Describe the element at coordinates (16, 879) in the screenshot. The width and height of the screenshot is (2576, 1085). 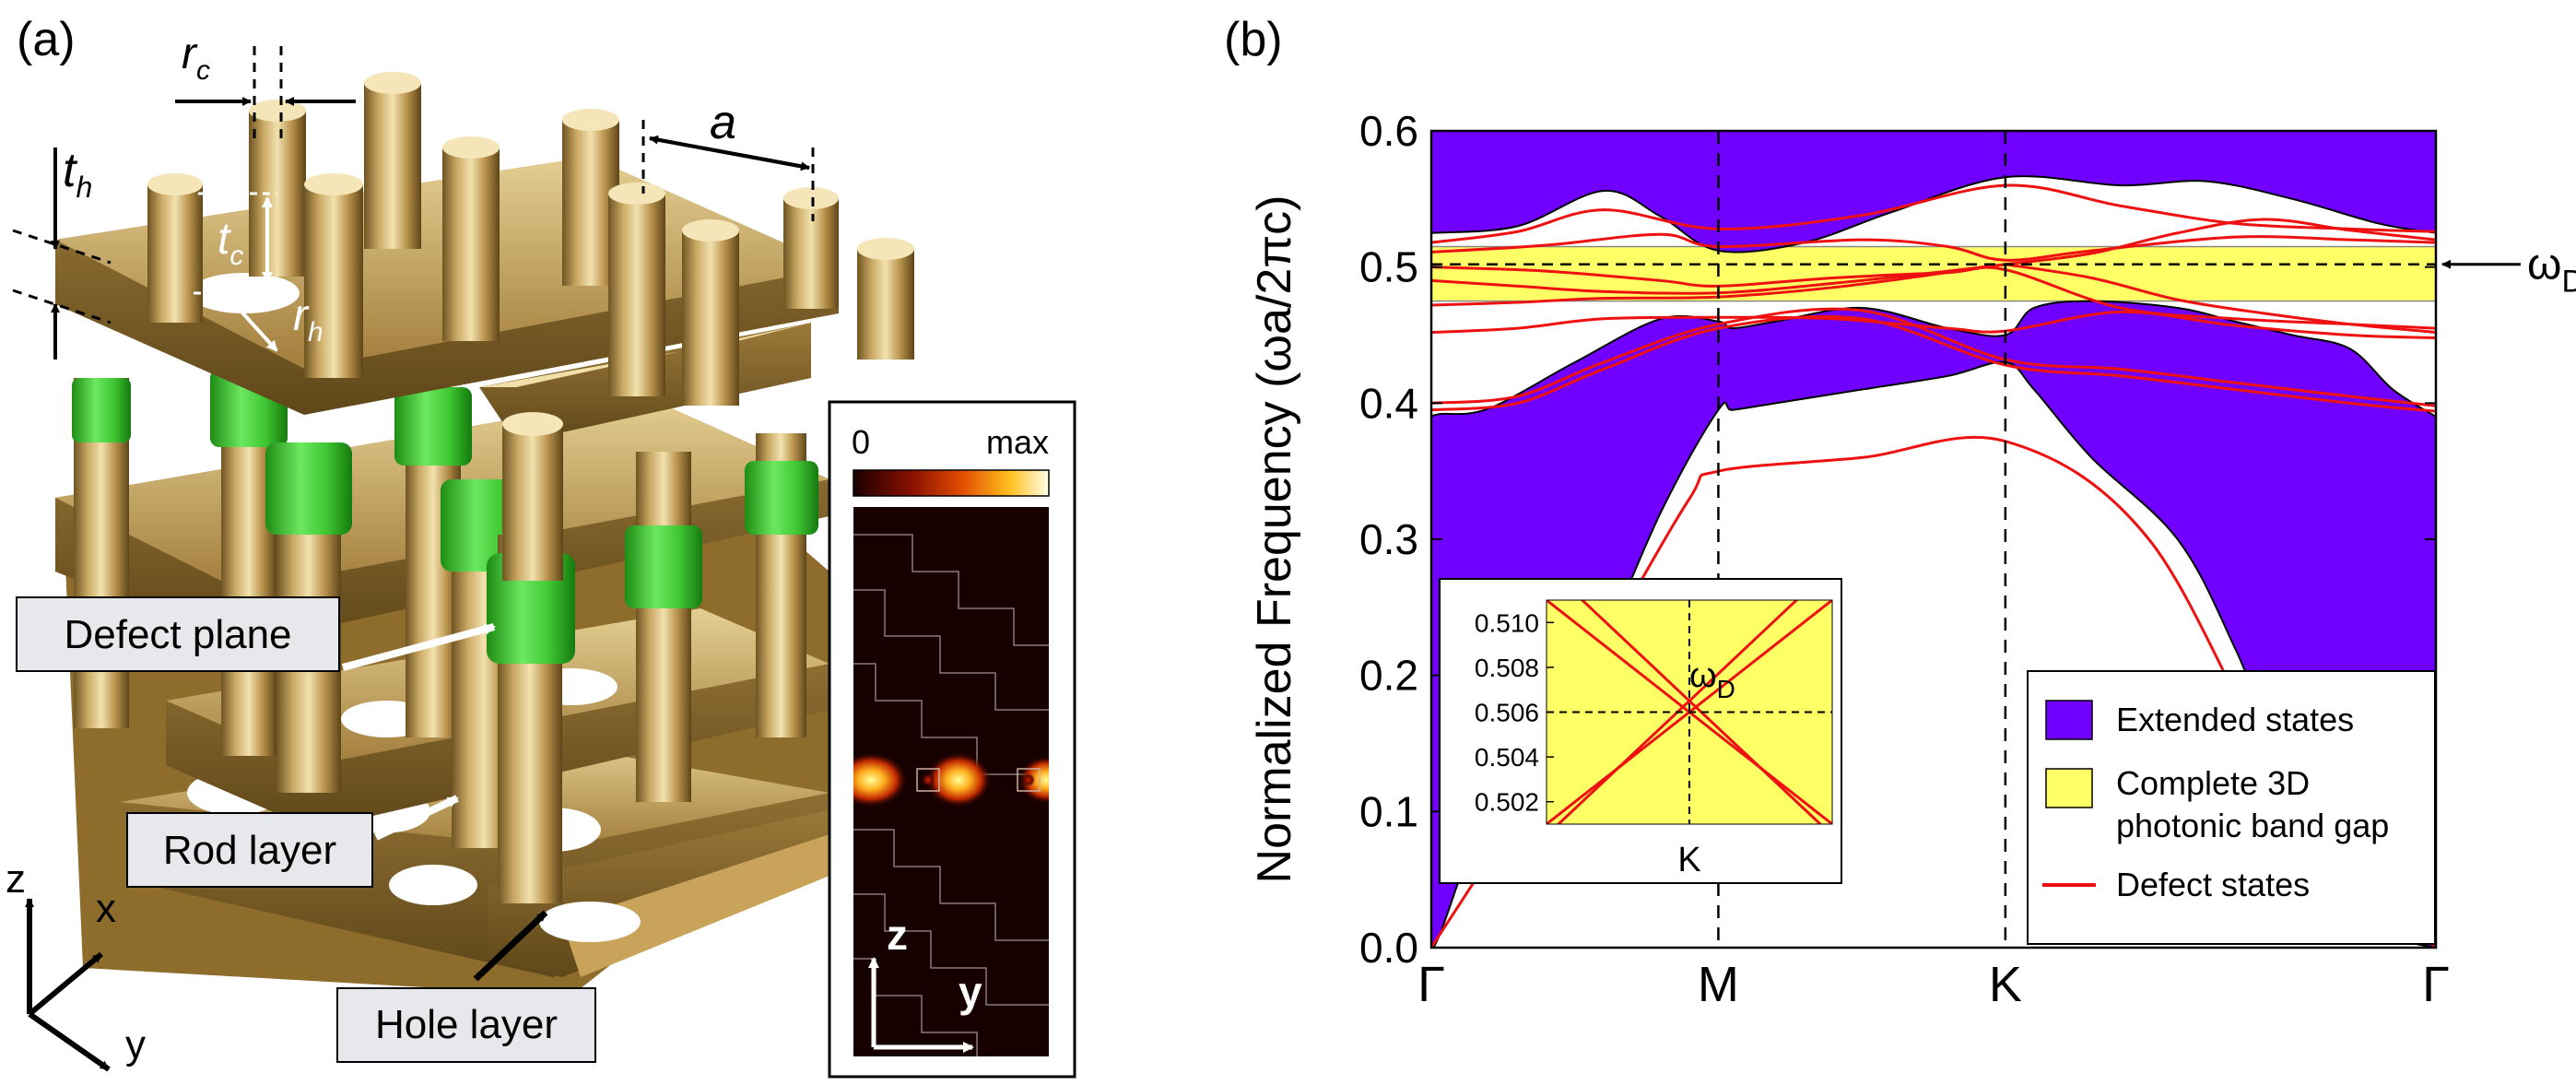
I see `axis-z-label: z` at that location.